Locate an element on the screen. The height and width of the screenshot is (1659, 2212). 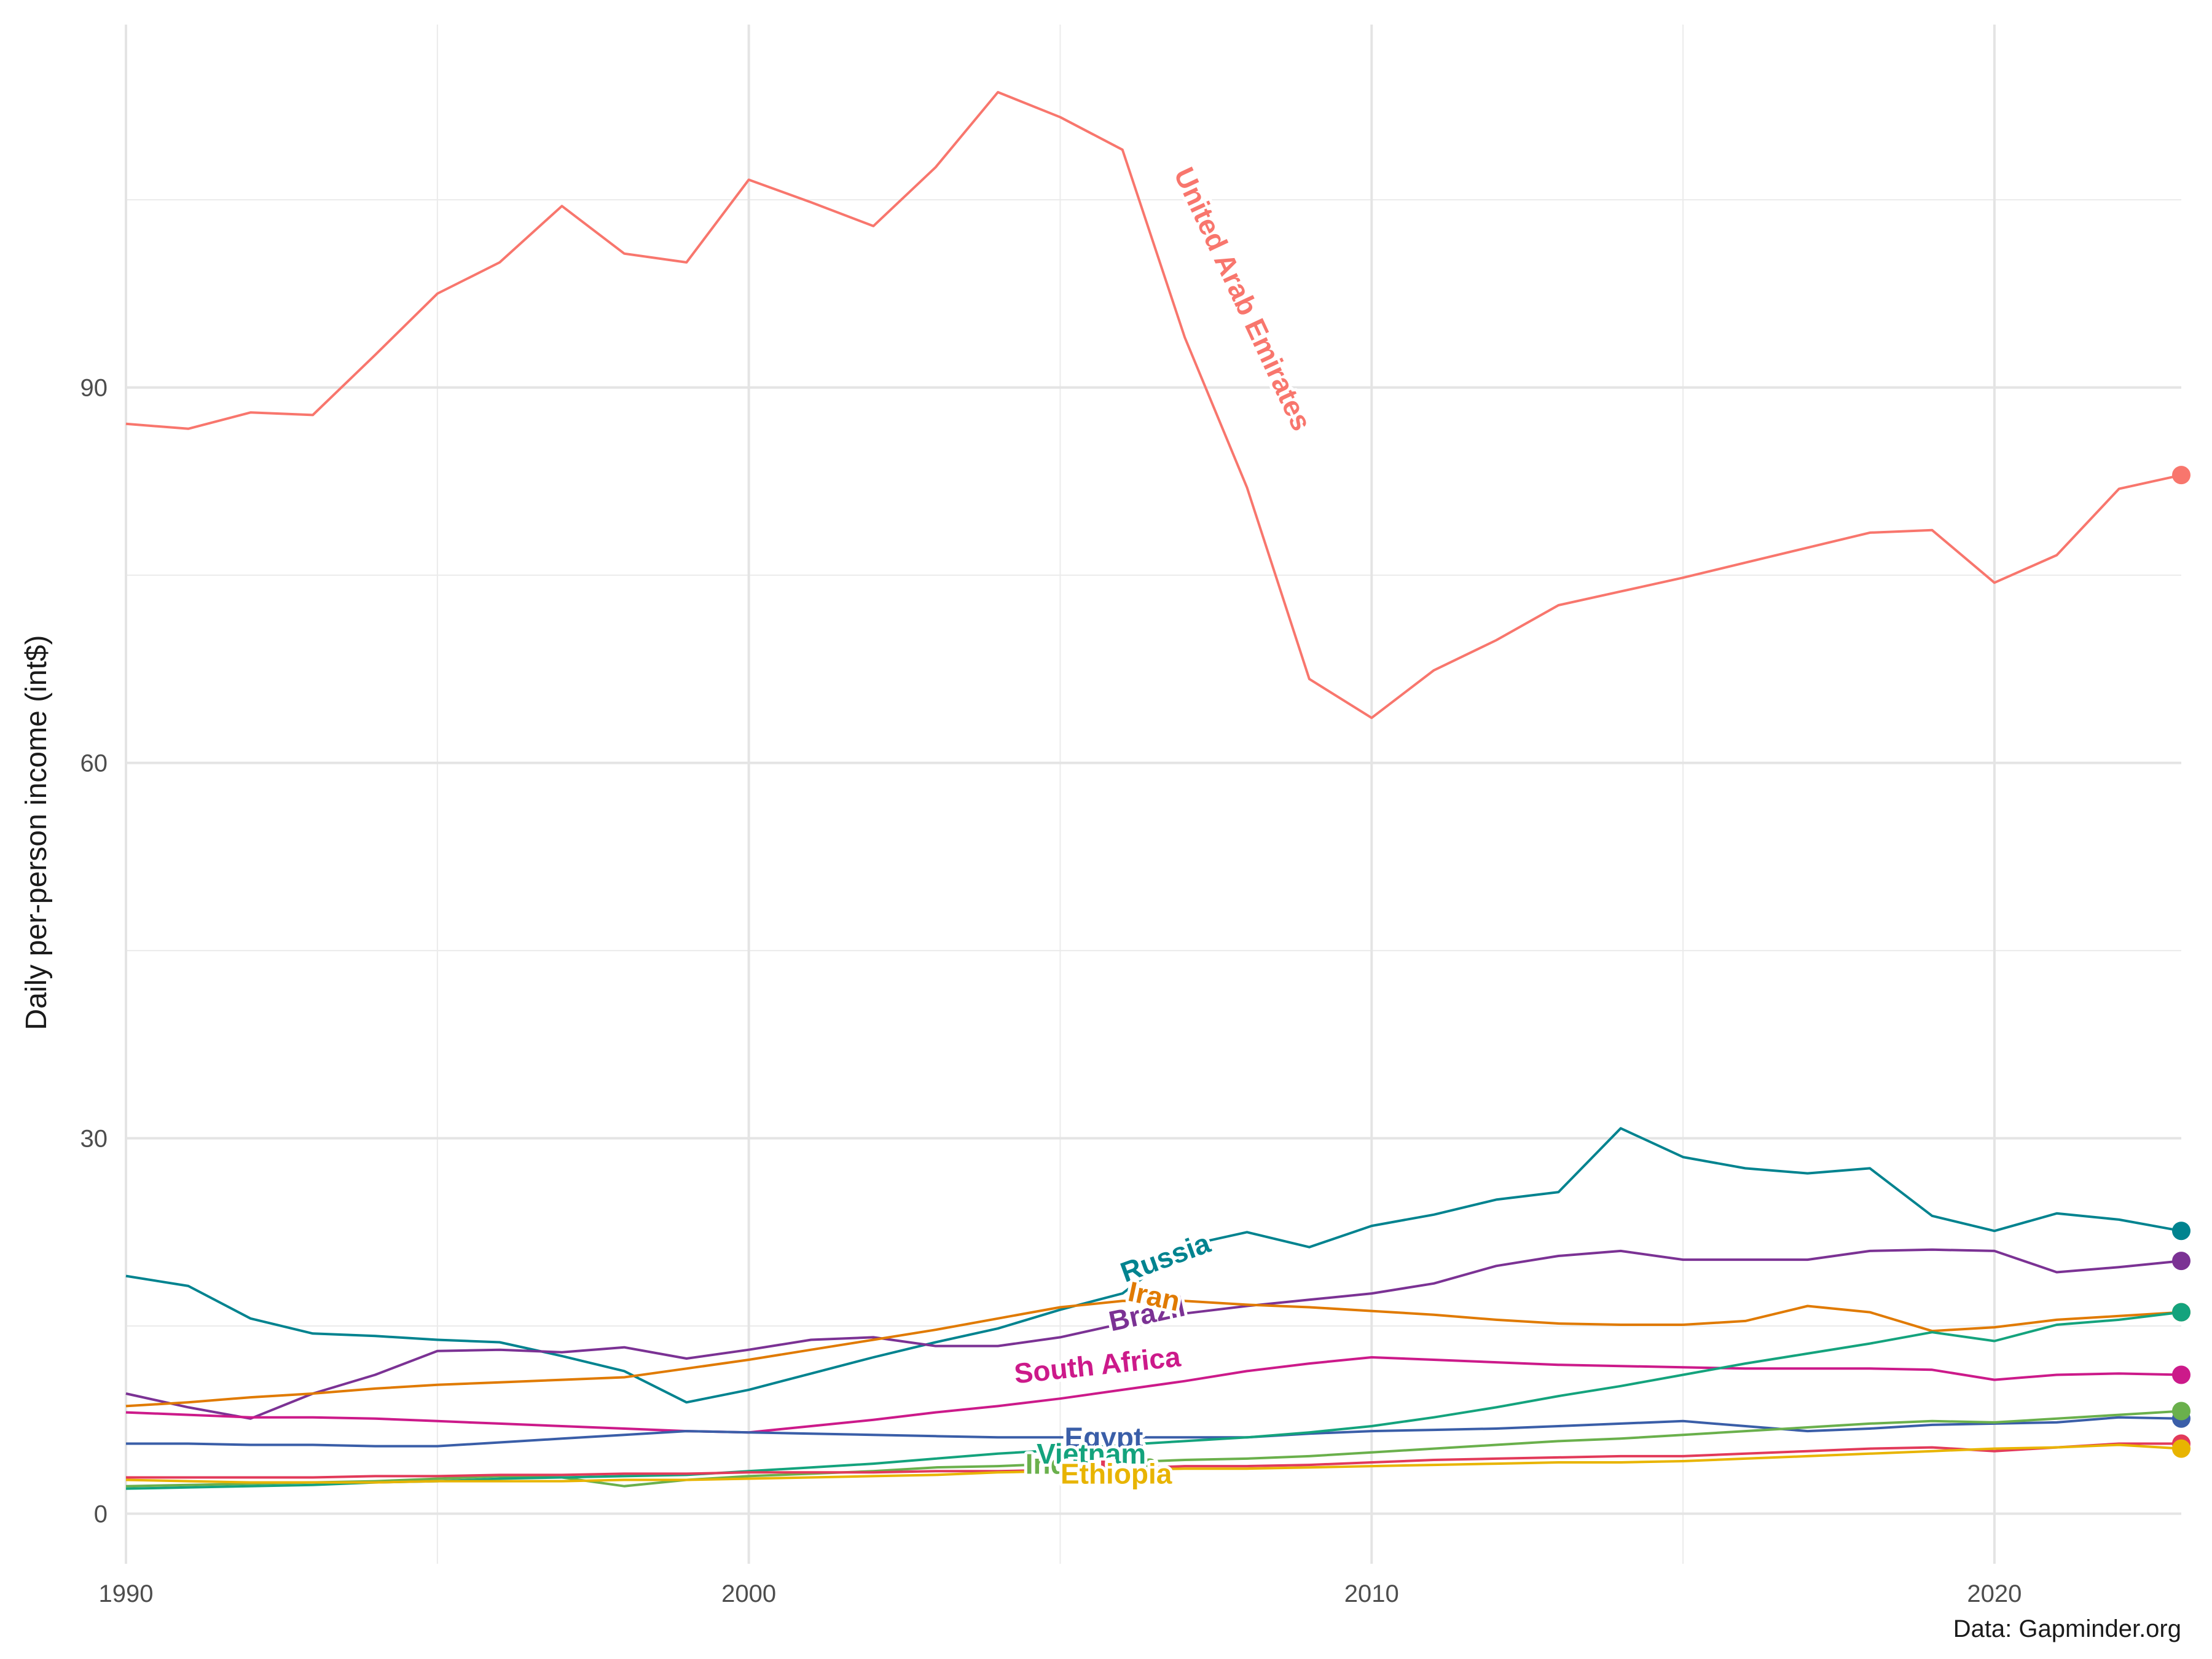
series-line-south-africa is located at coordinates (1153, 1395).